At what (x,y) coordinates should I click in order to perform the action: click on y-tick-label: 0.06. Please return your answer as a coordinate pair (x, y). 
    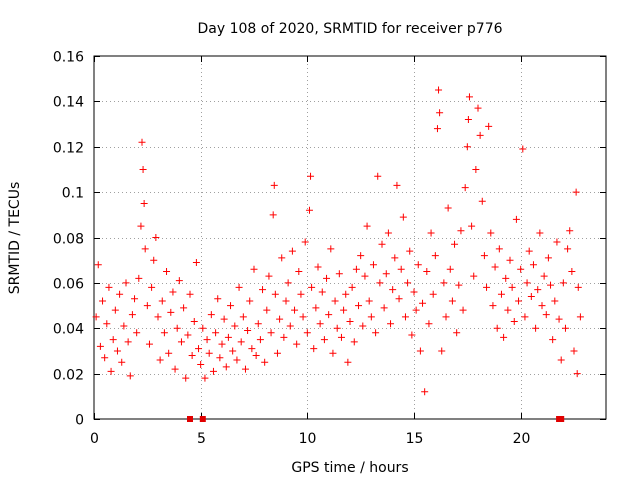
    Looking at the image, I should click on (68, 285).